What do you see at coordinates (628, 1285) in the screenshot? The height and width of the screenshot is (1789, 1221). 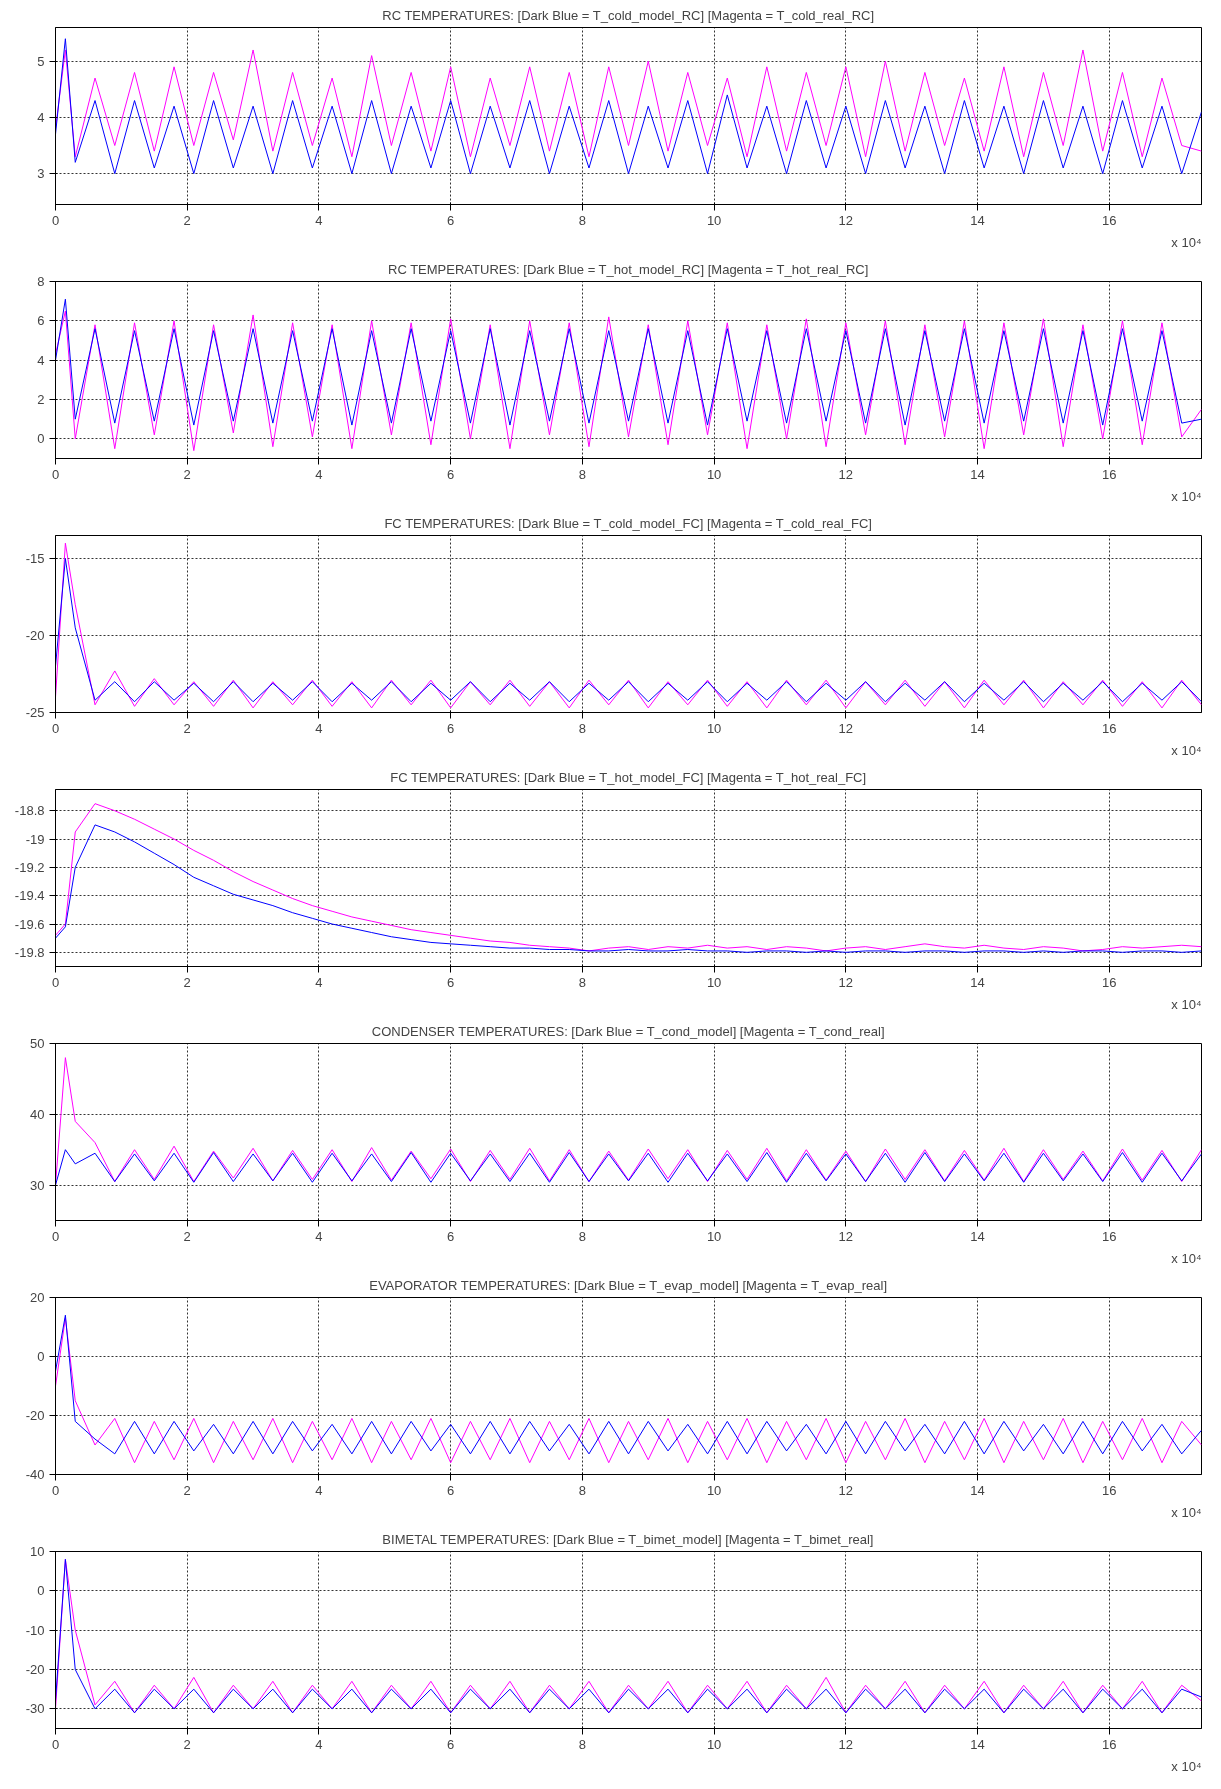 I see `chart-title: EVAPORATOR TEMPERATURES: [Dark Blue = T_evap_model] [Magenta = T_evap_real]` at bounding box center [628, 1285].